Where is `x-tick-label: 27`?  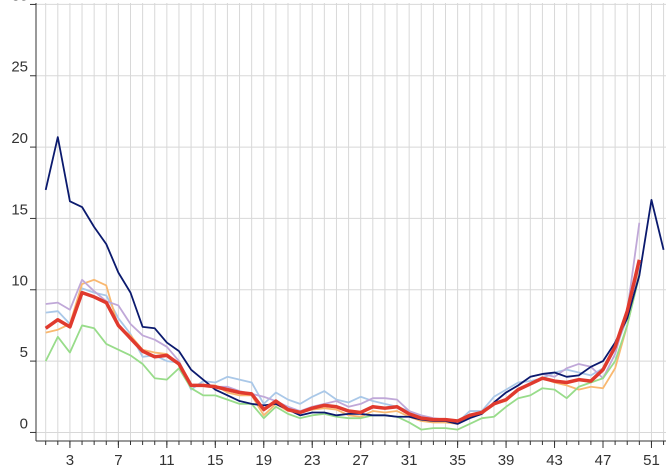
x-tick-label: 27 is located at coordinates (360, 460).